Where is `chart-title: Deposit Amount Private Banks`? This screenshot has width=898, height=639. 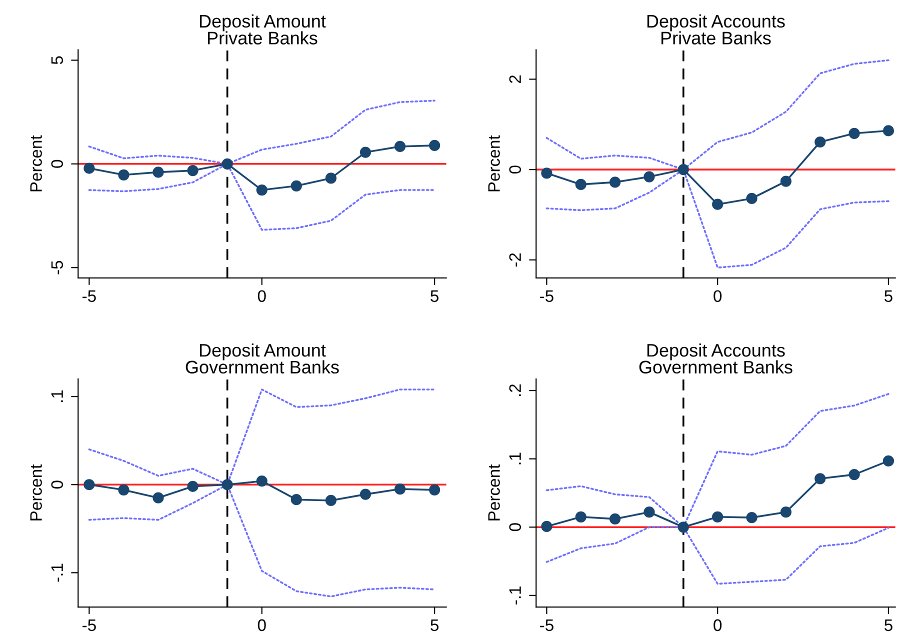
chart-title: Deposit Amount Private Banks is located at coordinates (263, 29).